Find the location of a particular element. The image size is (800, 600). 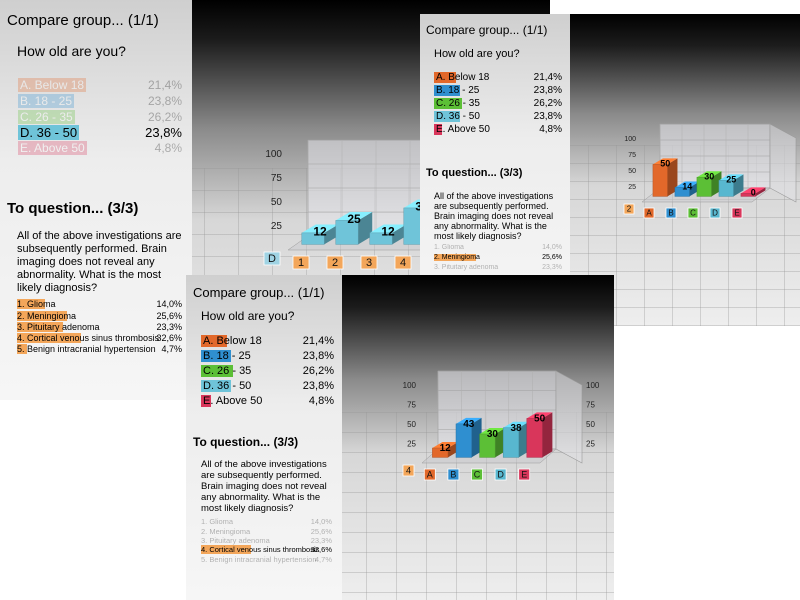

panel-3-answer-3: 3. Pituitary adenoma is located at coordinates (235, 540).